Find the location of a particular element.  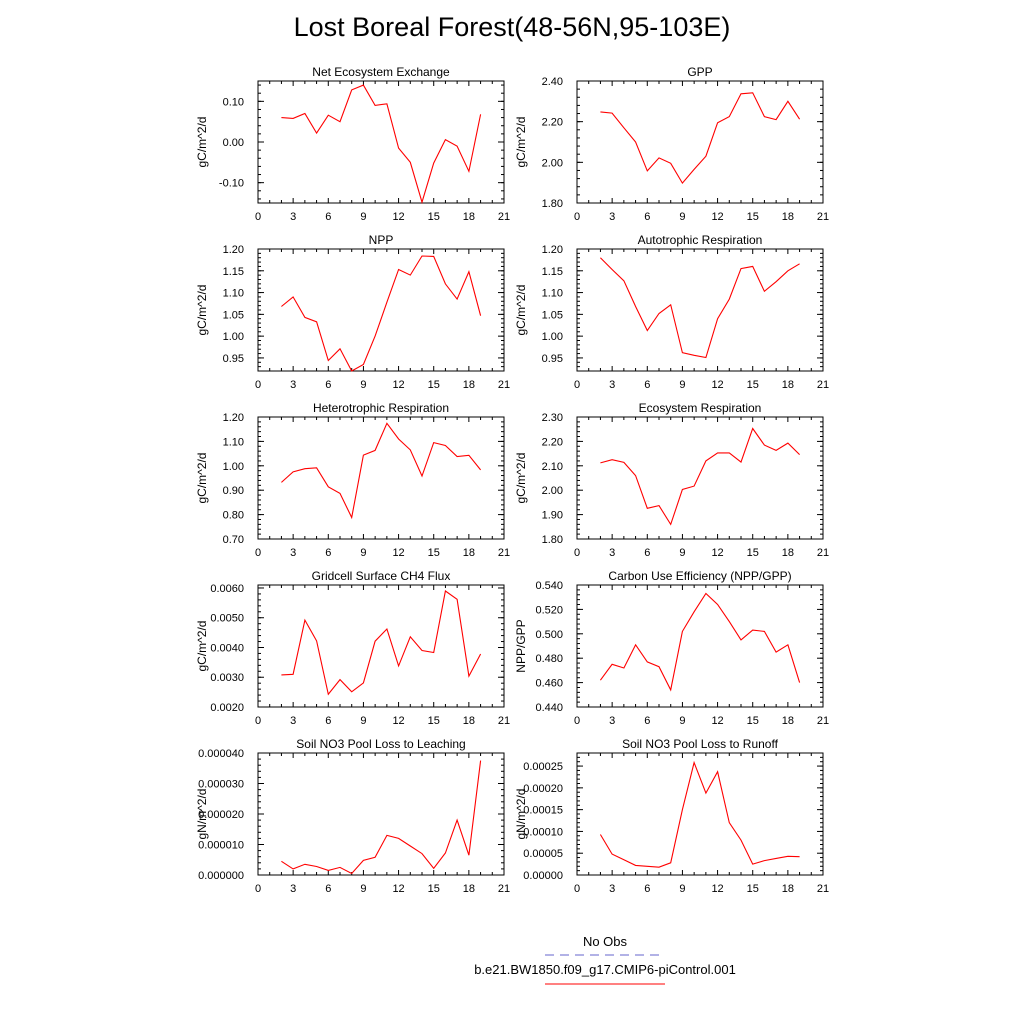

y-tick-label: 0.480 is located at coordinates (549, 659).